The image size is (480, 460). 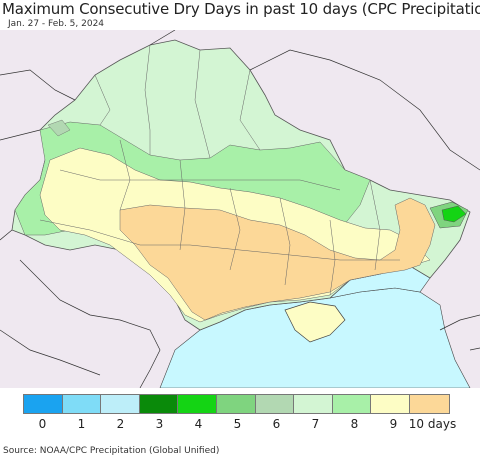 I want to click on legend-label-10: 10 days, so click(x=432, y=424).